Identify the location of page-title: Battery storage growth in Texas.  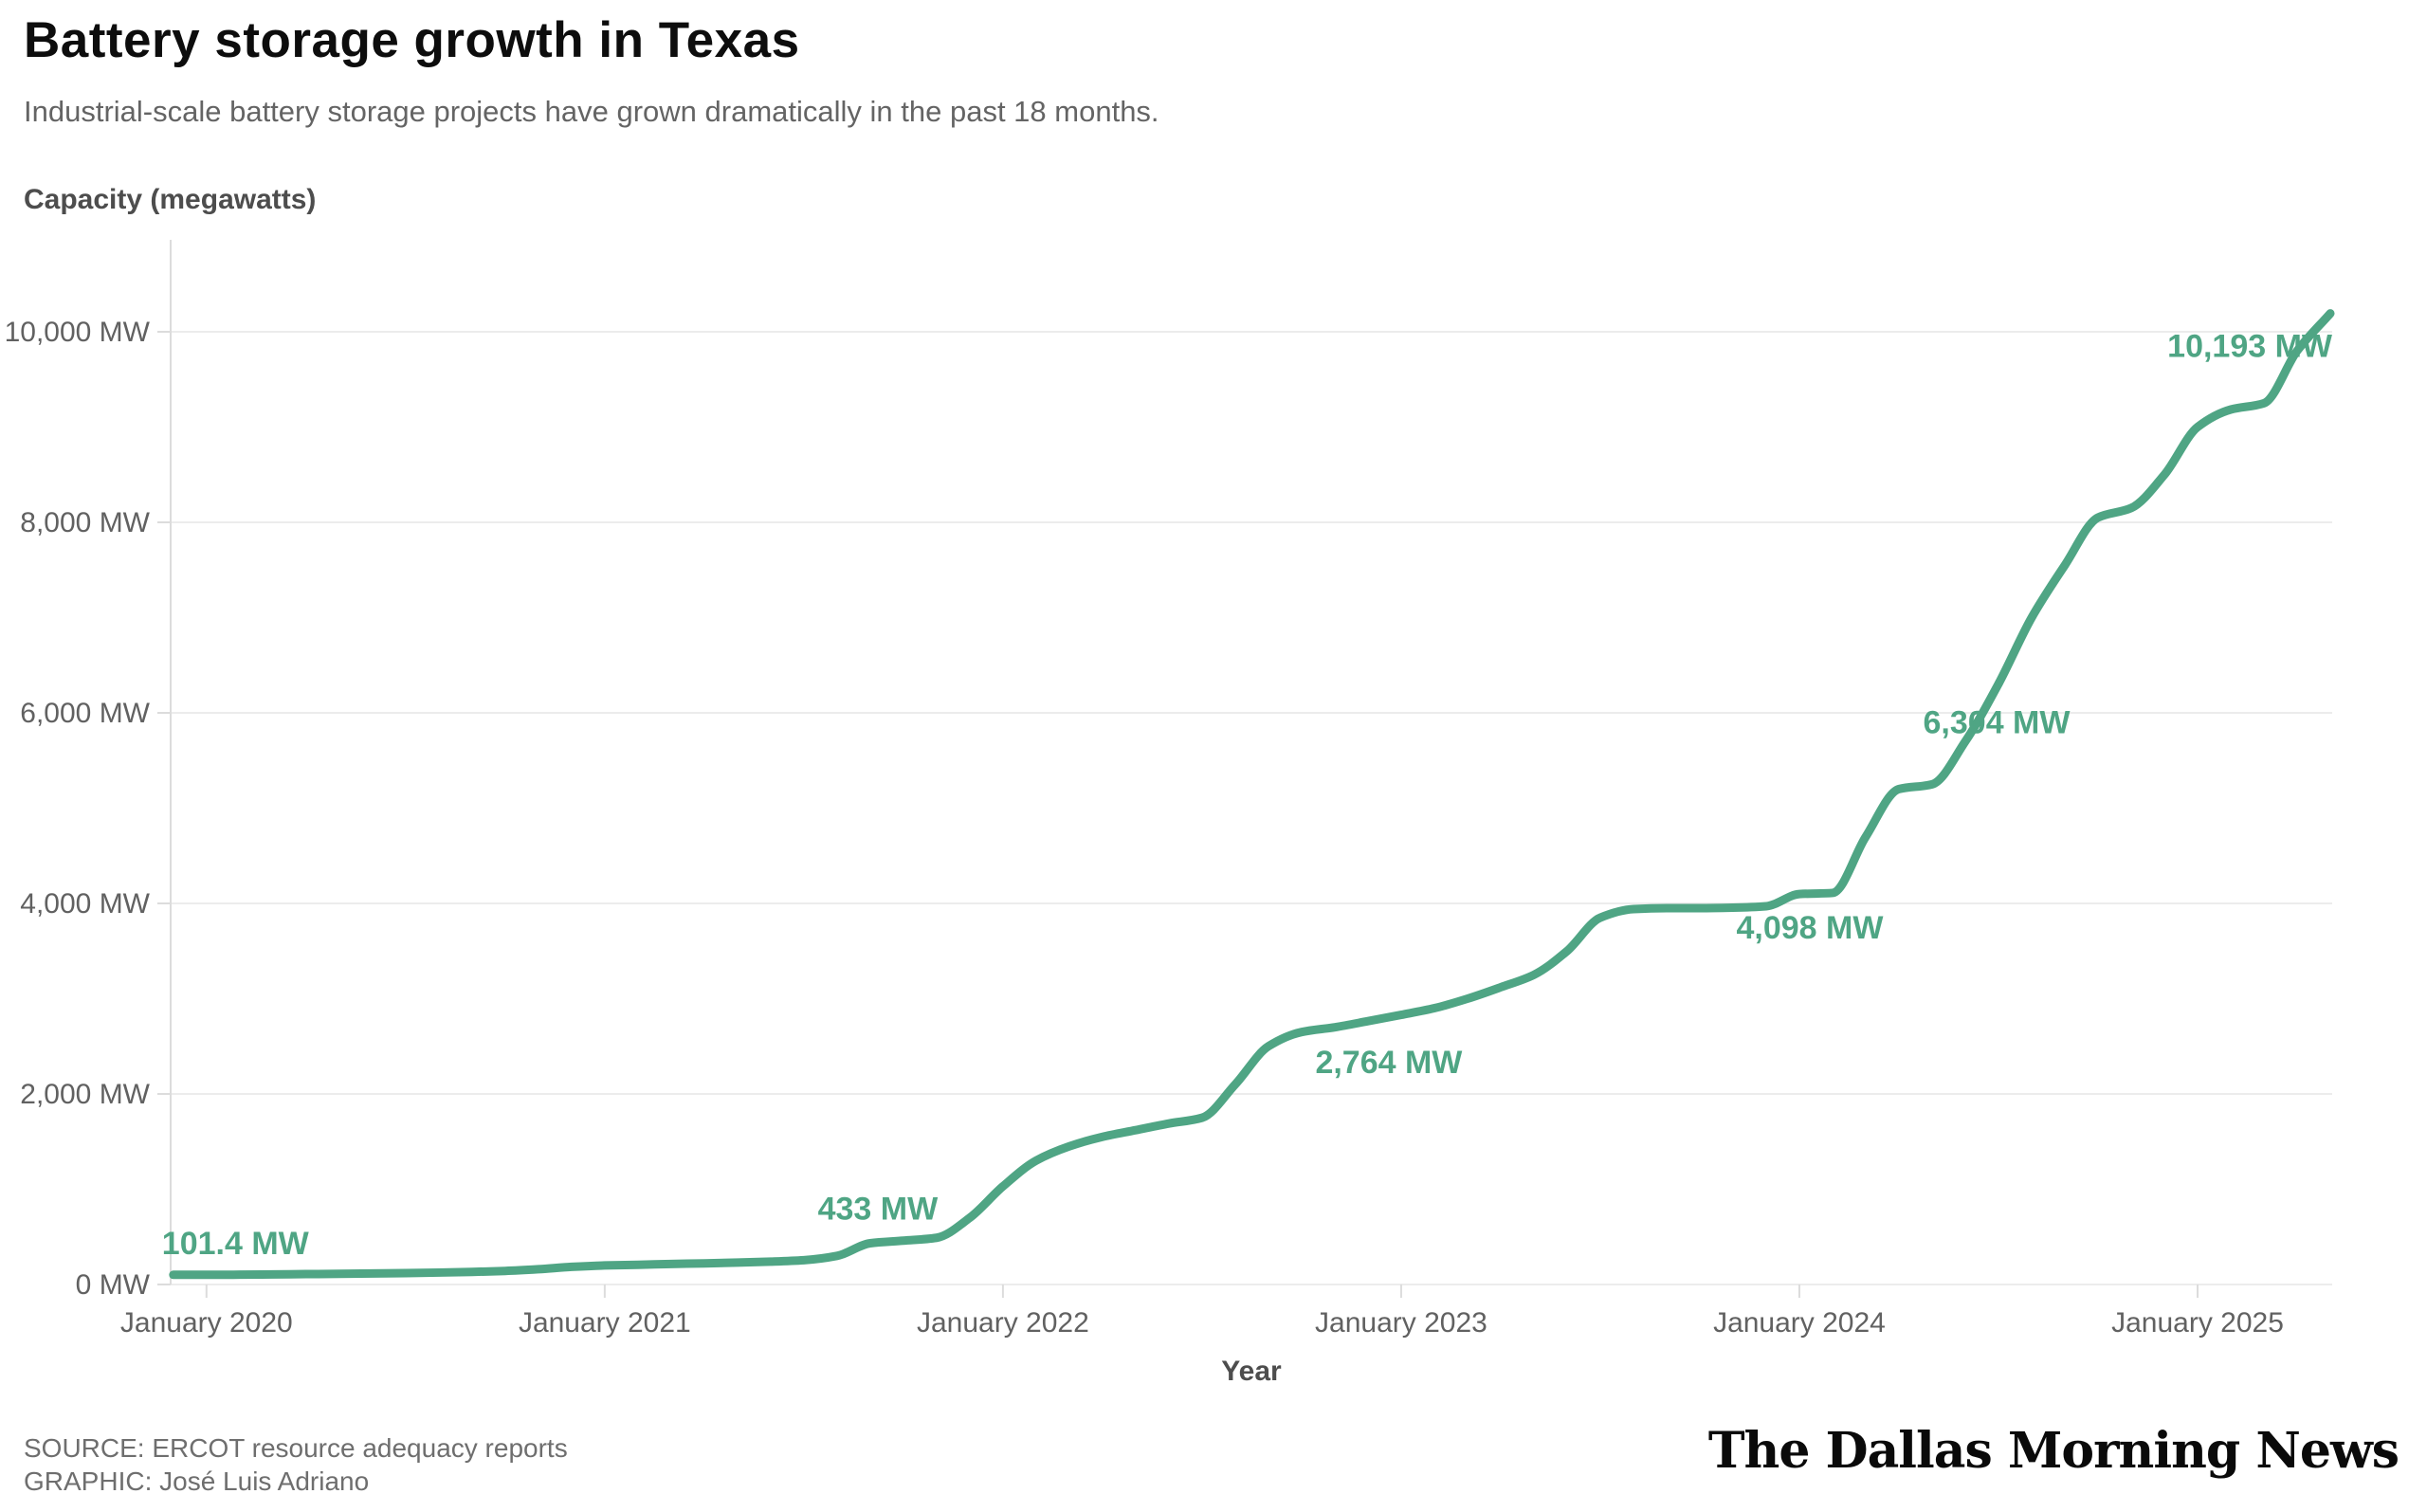
(412, 40).